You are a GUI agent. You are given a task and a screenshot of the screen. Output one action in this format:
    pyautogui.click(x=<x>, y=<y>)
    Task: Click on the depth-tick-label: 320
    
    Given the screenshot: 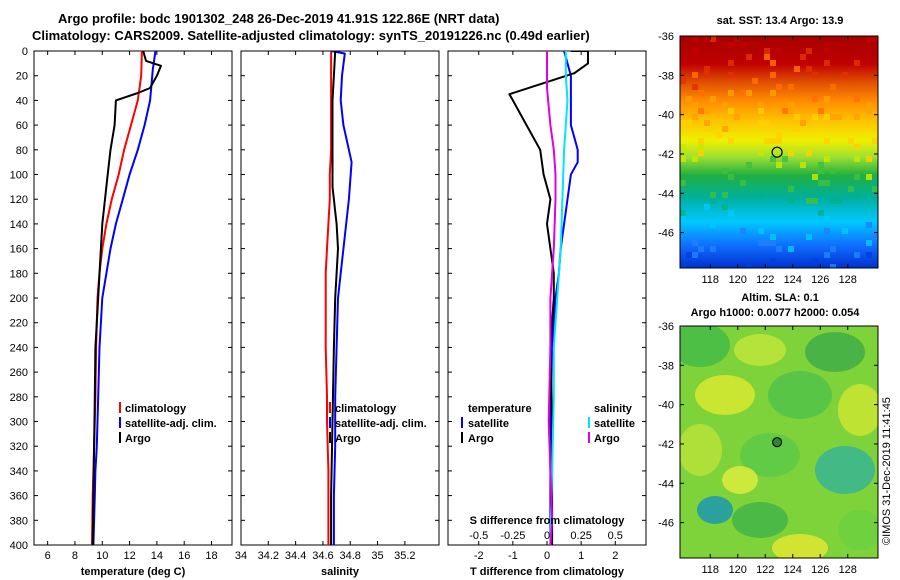 What is the action you would take?
    pyautogui.click(x=19, y=447)
    